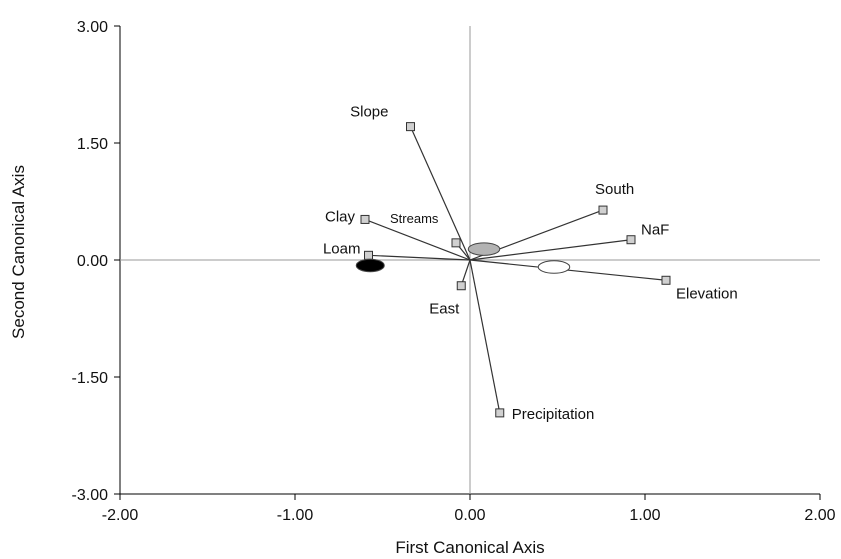  Describe the element at coordinates (92, 27) in the screenshot. I see `y-tick-label: 3.00` at that location.